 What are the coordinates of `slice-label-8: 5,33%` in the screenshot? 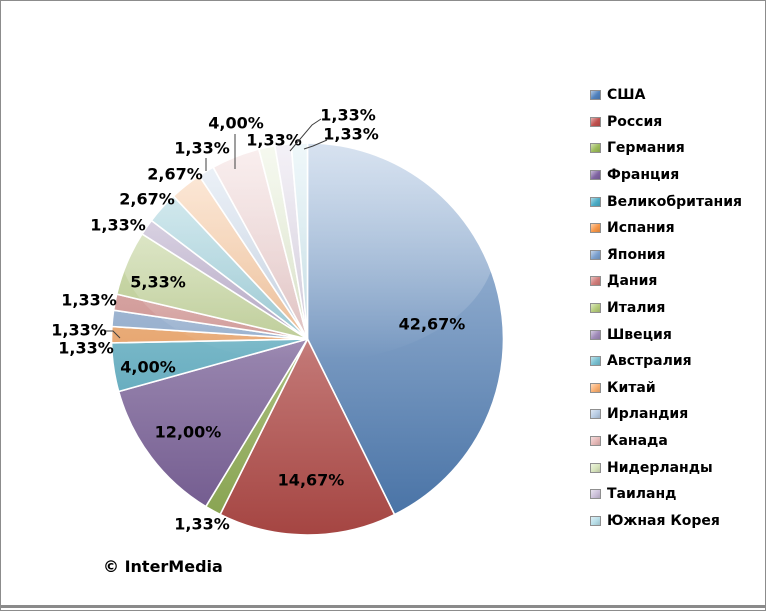 It's located at (158, 282).